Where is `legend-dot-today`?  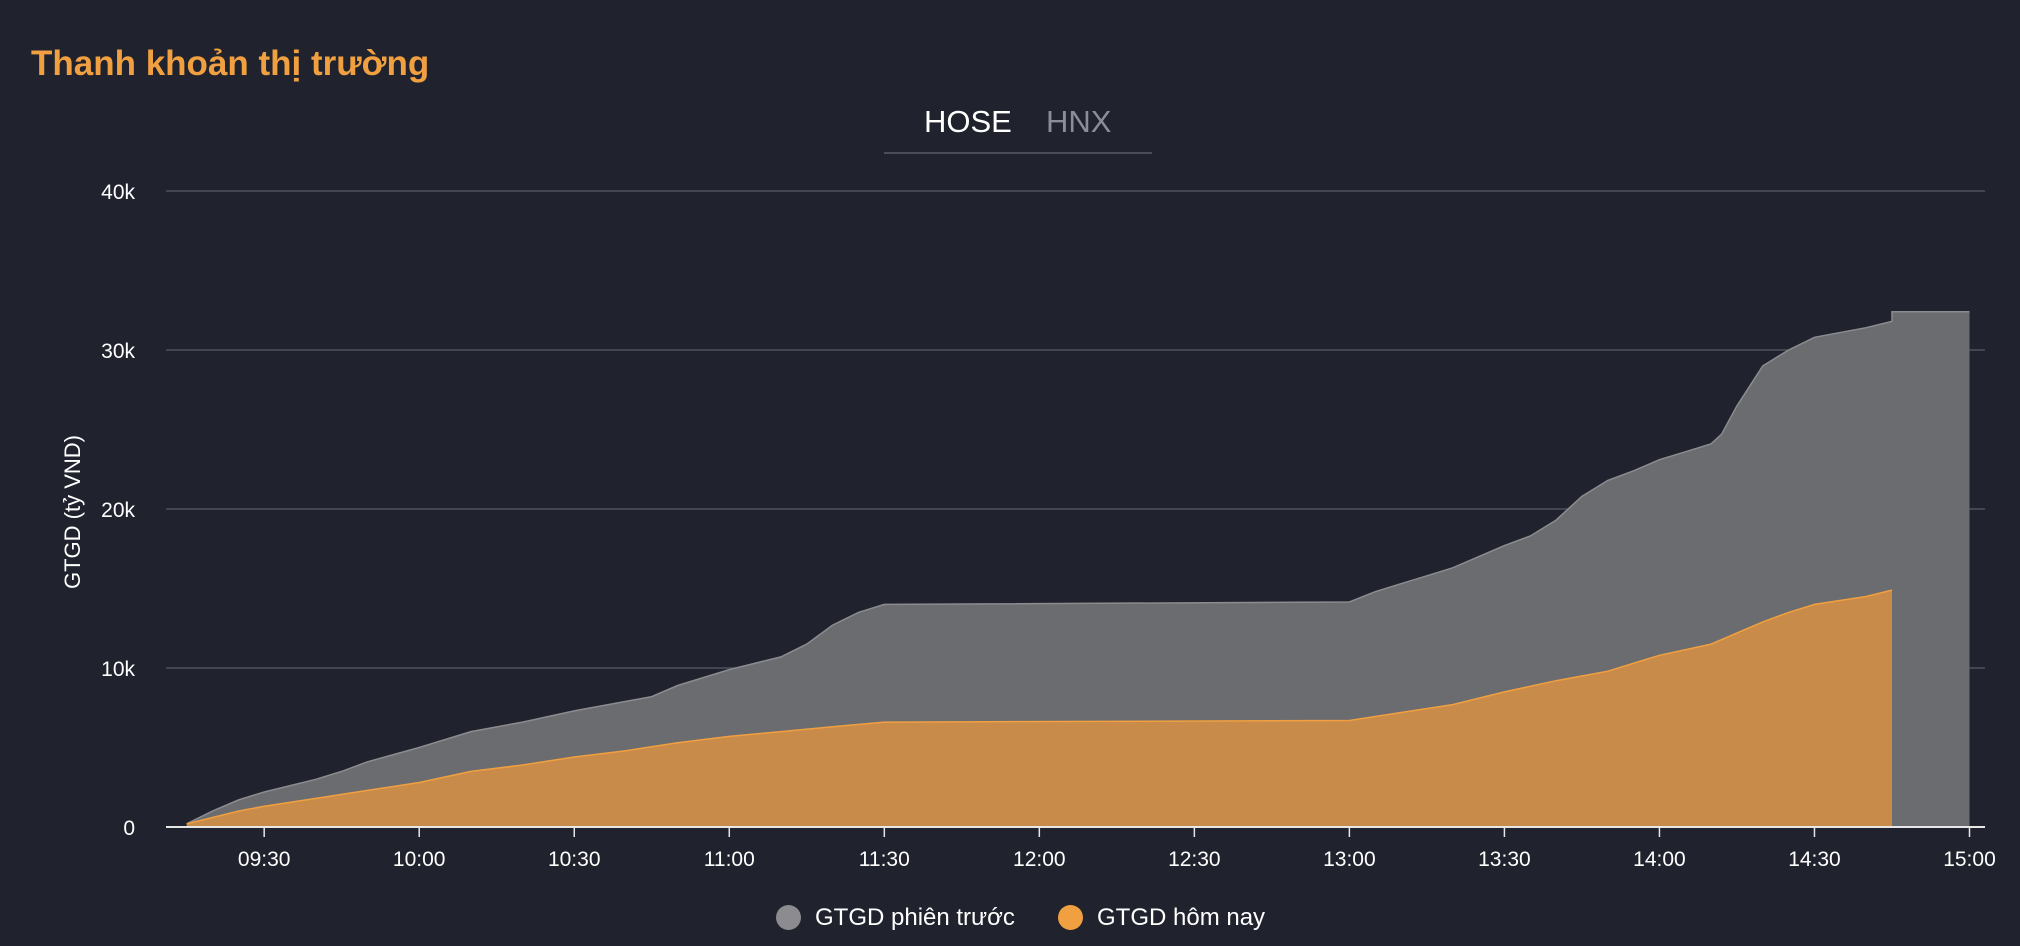 legend-dot-today is located at coordinates (1070, 917).